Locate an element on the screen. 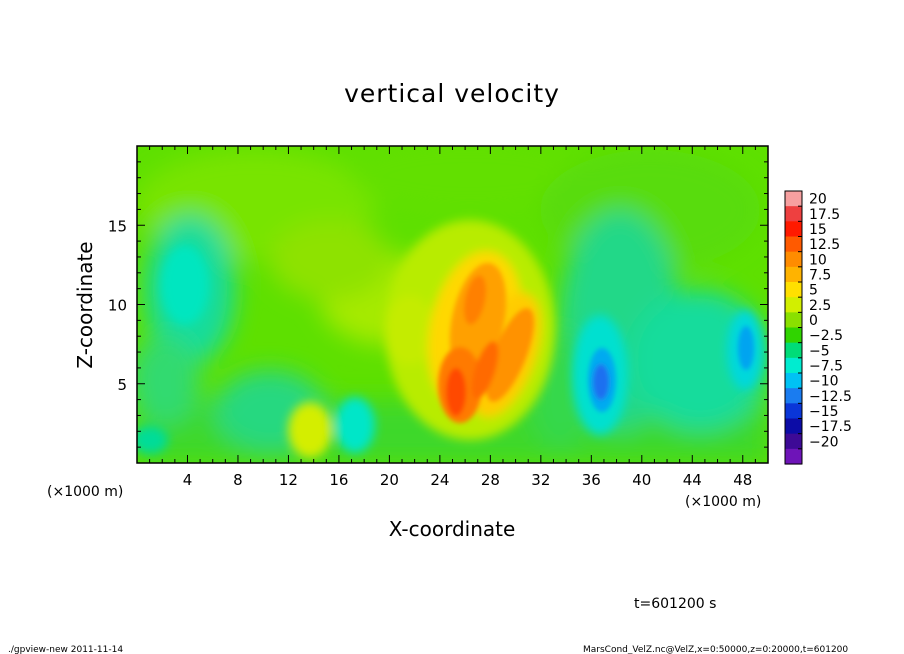 The width and height of the screenshot is (904, 654). colorbar-label: −10 is located at coordinates (824, 382).